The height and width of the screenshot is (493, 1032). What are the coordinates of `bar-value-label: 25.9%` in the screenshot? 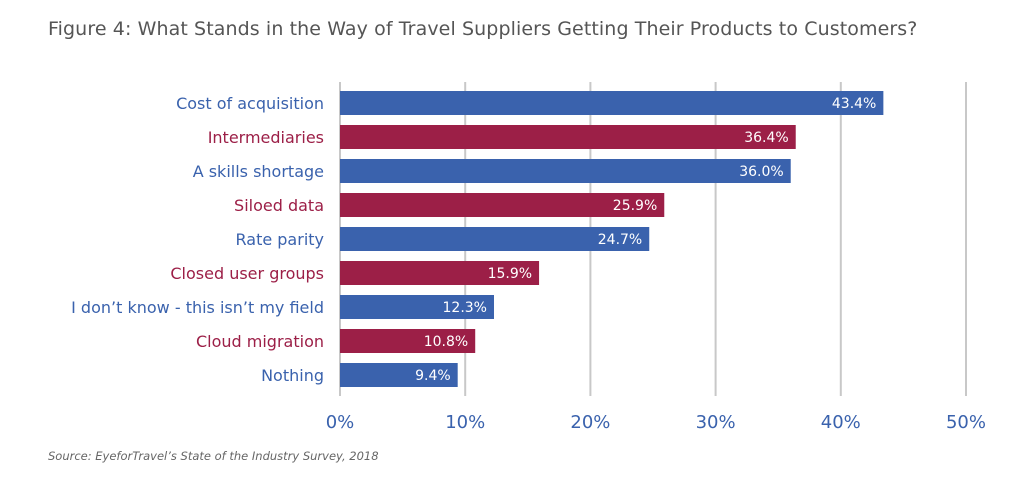 It's located at (635, 206).